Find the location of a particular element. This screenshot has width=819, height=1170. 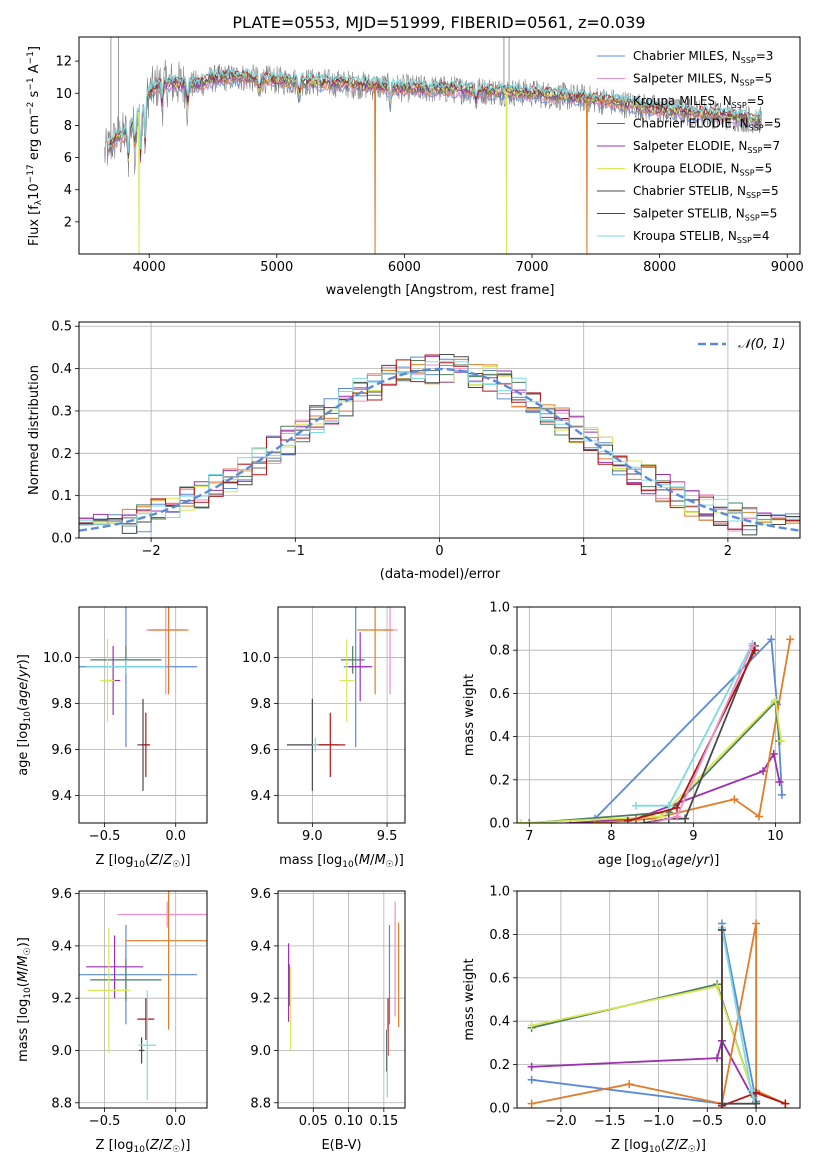

x-tick-label: 0.10 is located at coordinates (348, 1121).